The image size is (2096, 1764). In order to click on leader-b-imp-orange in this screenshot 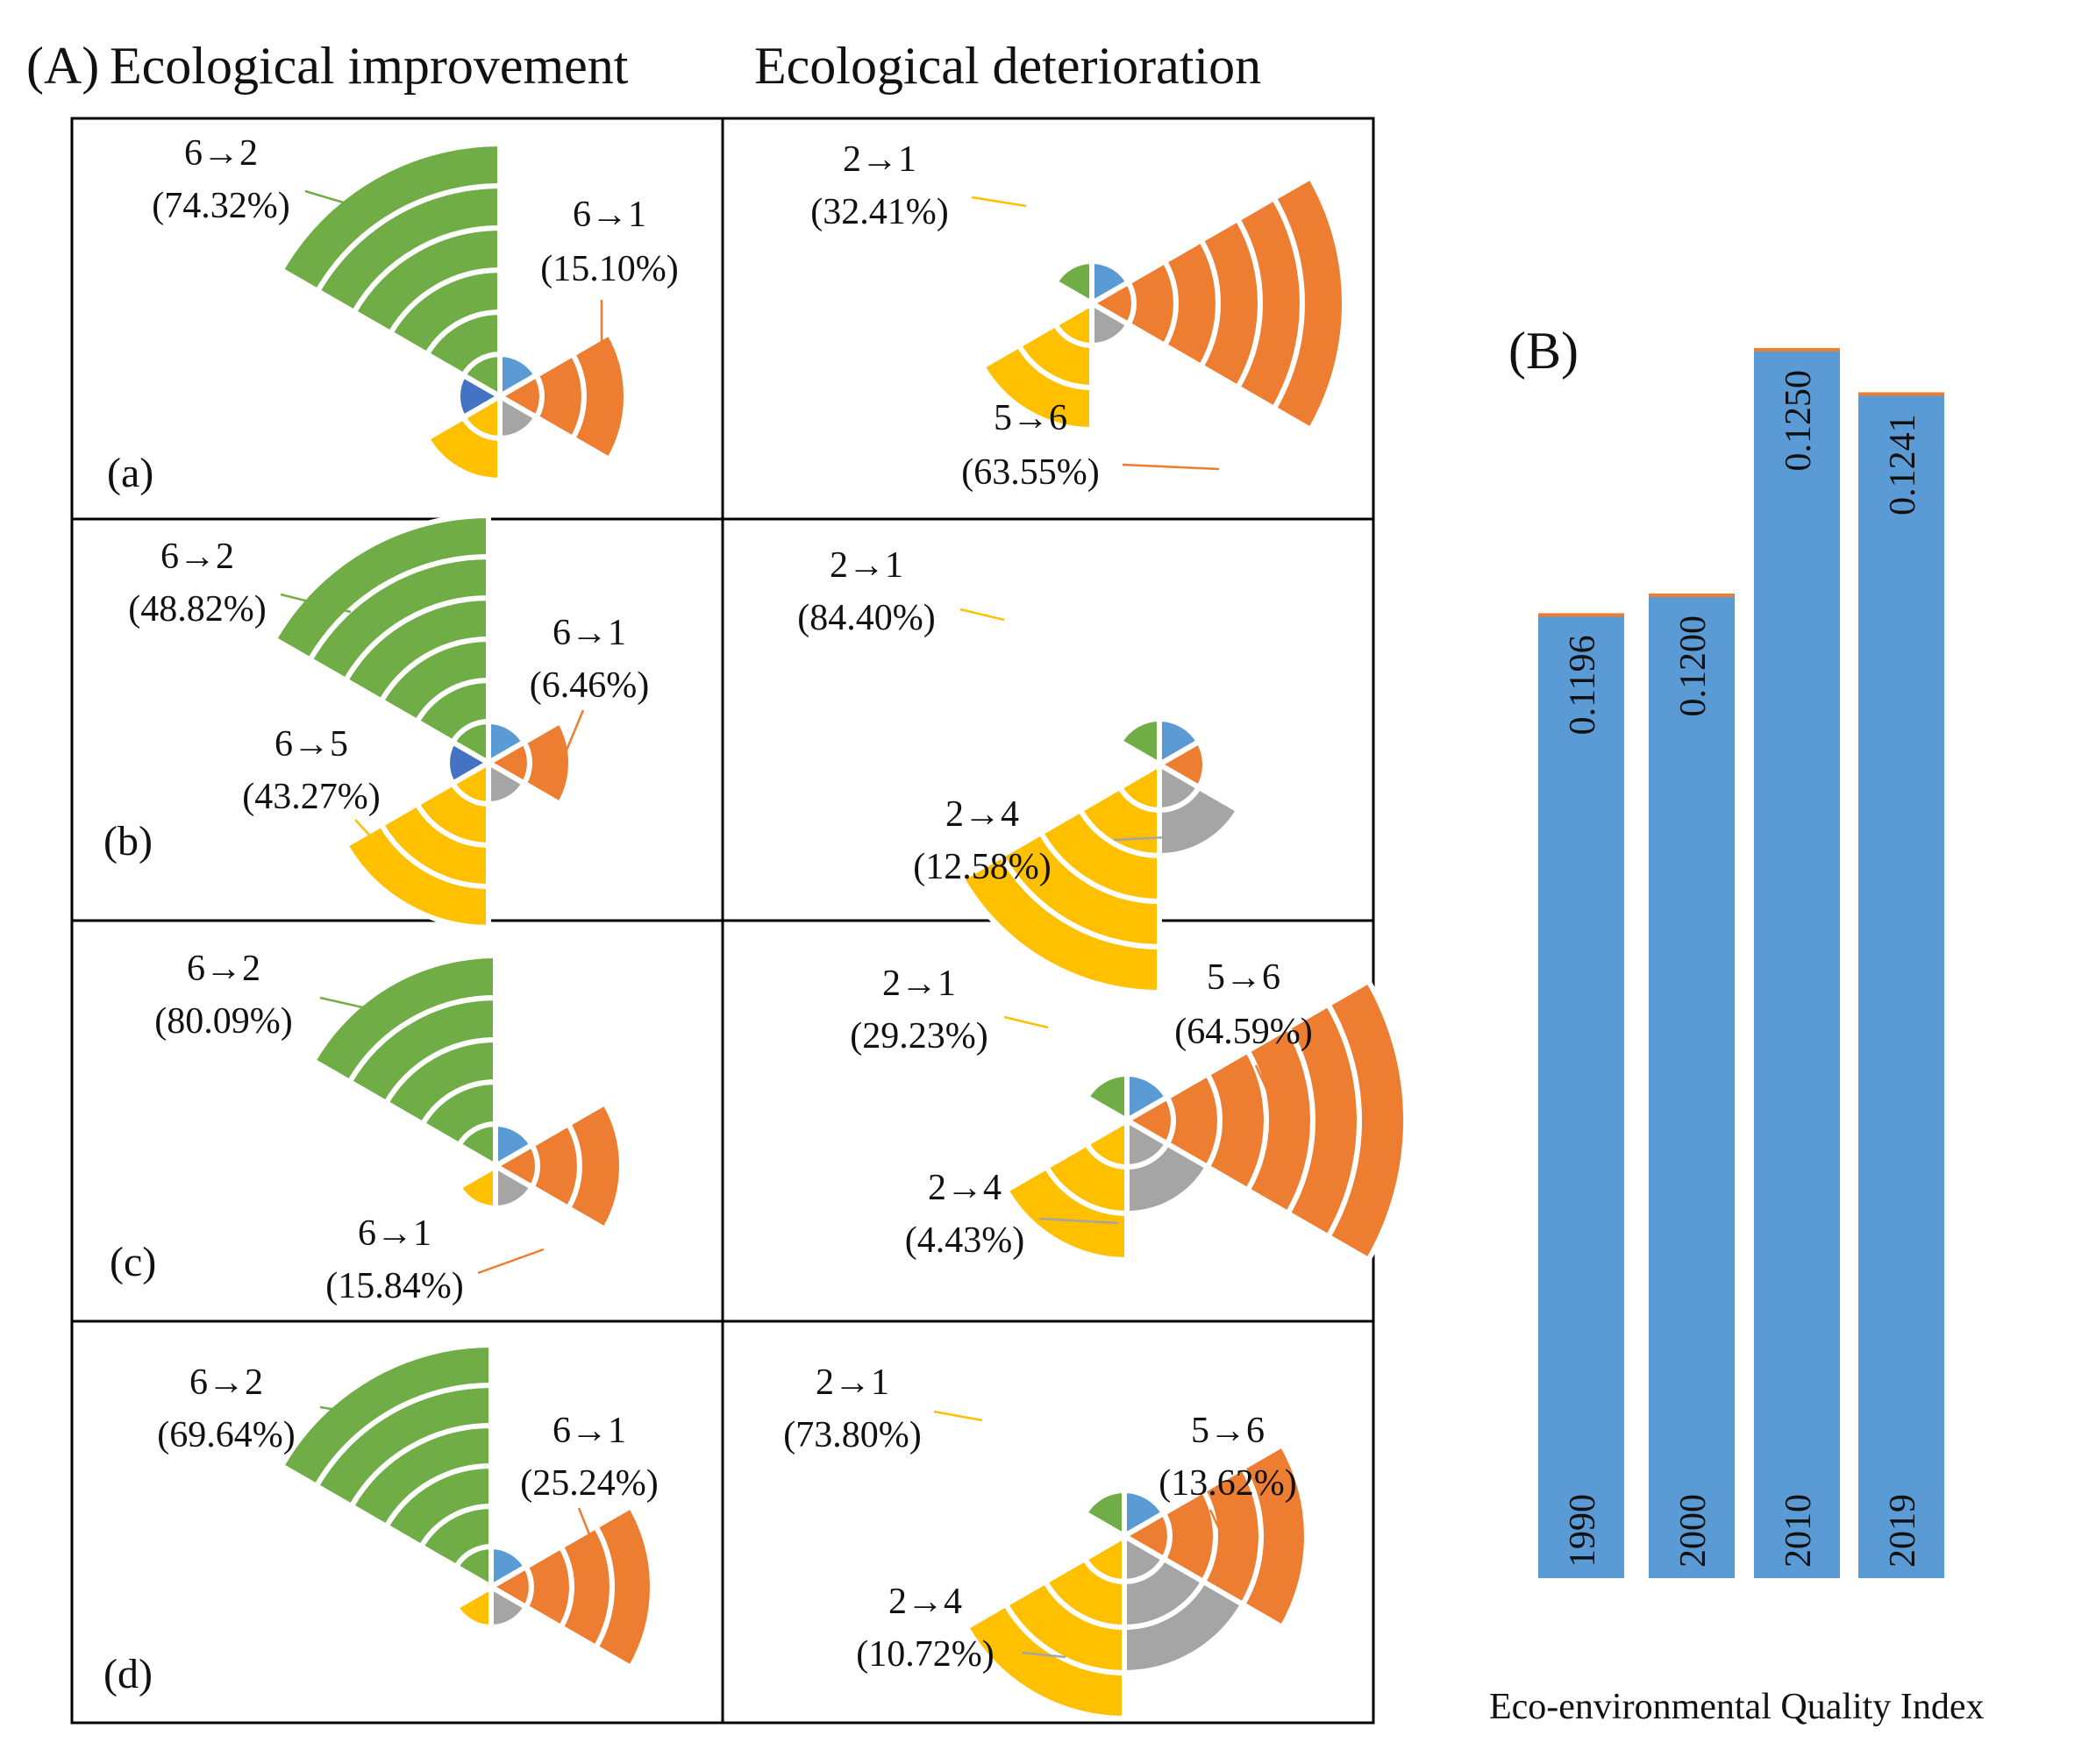, I will do `click(574, 731)`.